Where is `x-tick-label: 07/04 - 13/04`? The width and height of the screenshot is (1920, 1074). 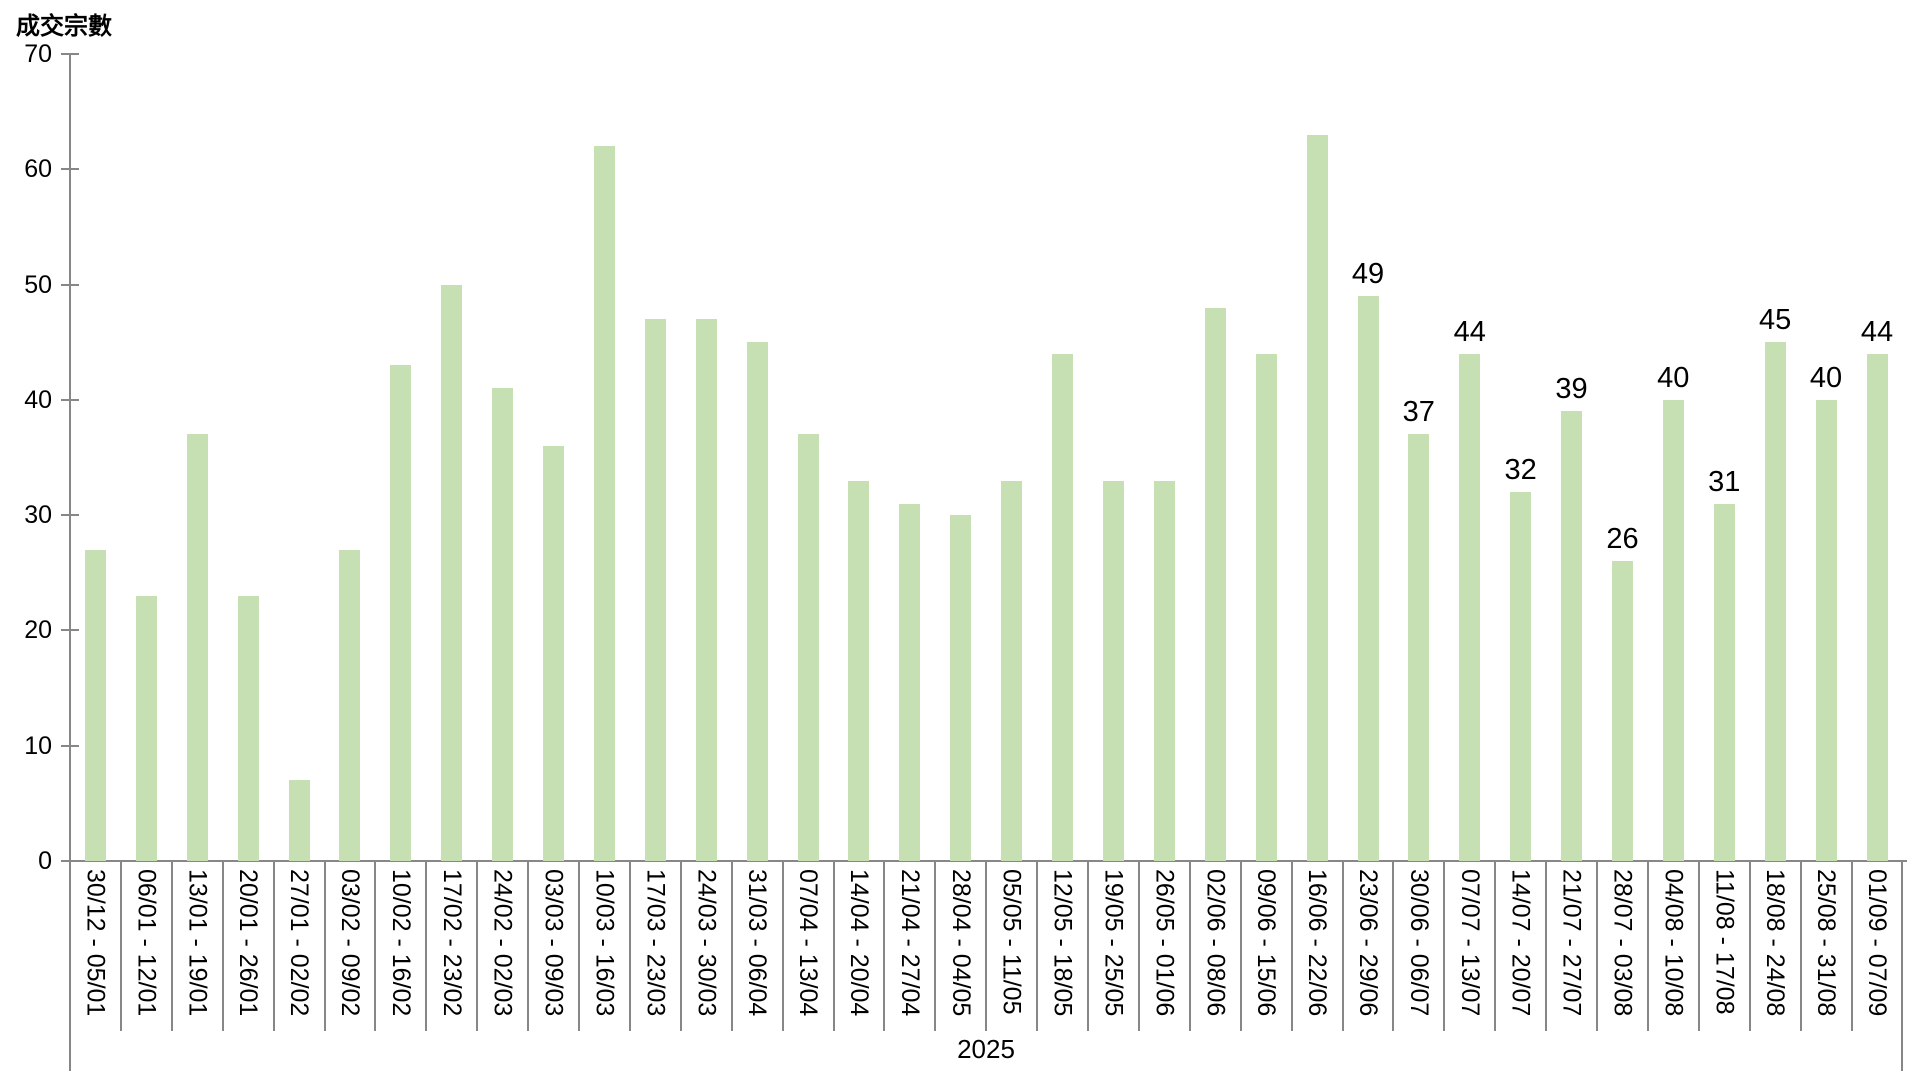
x-tick-label: 07/04 - 13/04 is located at coordinates (808, 943).